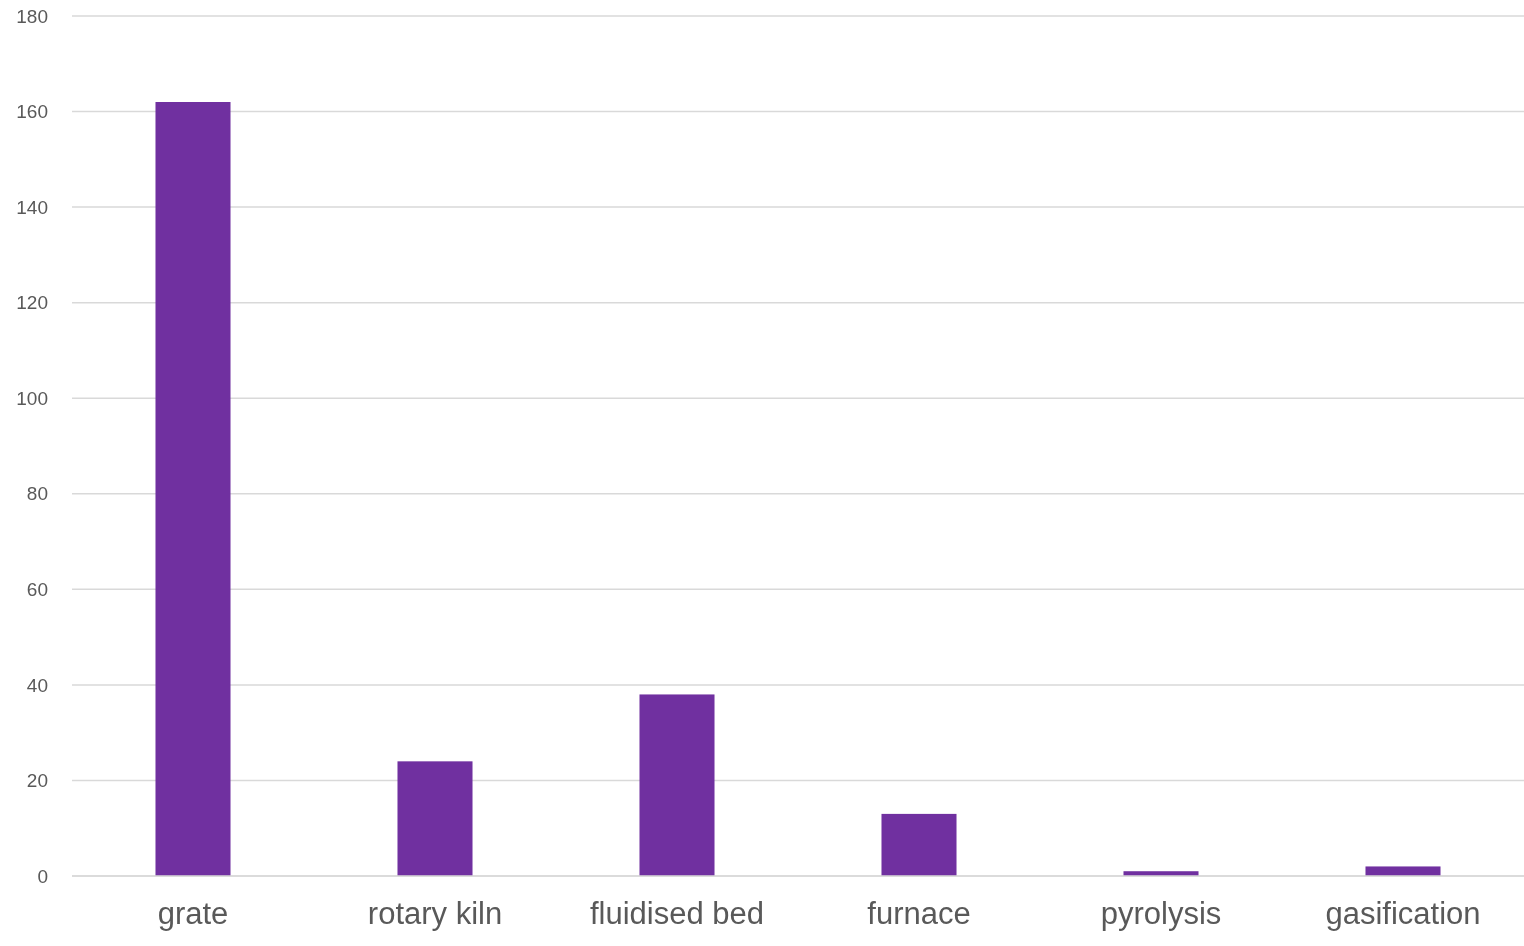 The height and width of the screenshot is (946, 1524). What do you see at coordinates (37, 589) in the screenshot?
I see `y-tick-label: 60` at bounding box center [37, 589].